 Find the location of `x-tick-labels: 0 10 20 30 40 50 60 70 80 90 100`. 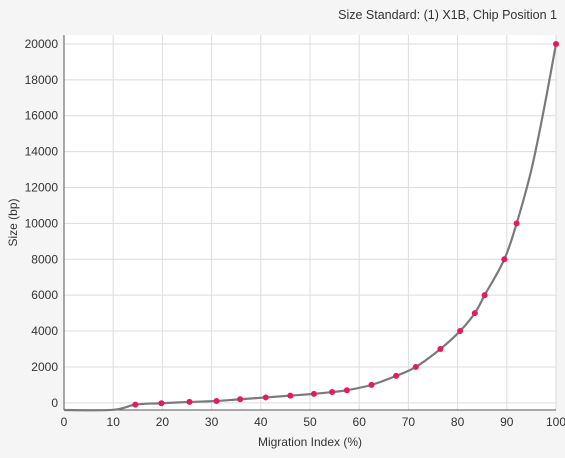

x-tick-labels: 0 10 20 30 40 50 60 70 80 90 100 is located at coordinates (313, 422).